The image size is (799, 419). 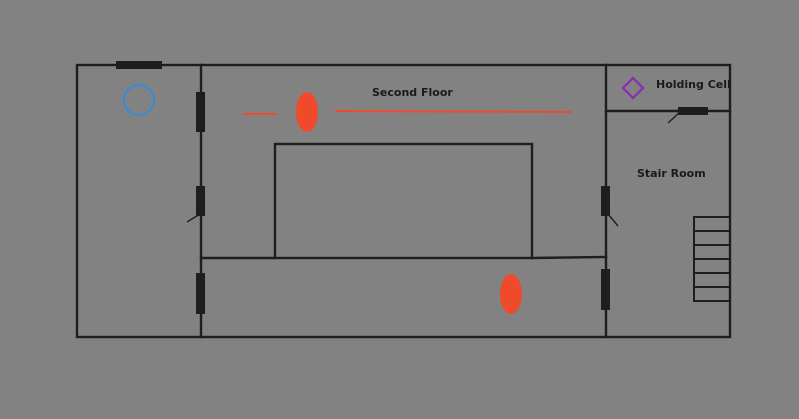 I want to click on door-swing-holding-cell, so click(x=674, y=117).